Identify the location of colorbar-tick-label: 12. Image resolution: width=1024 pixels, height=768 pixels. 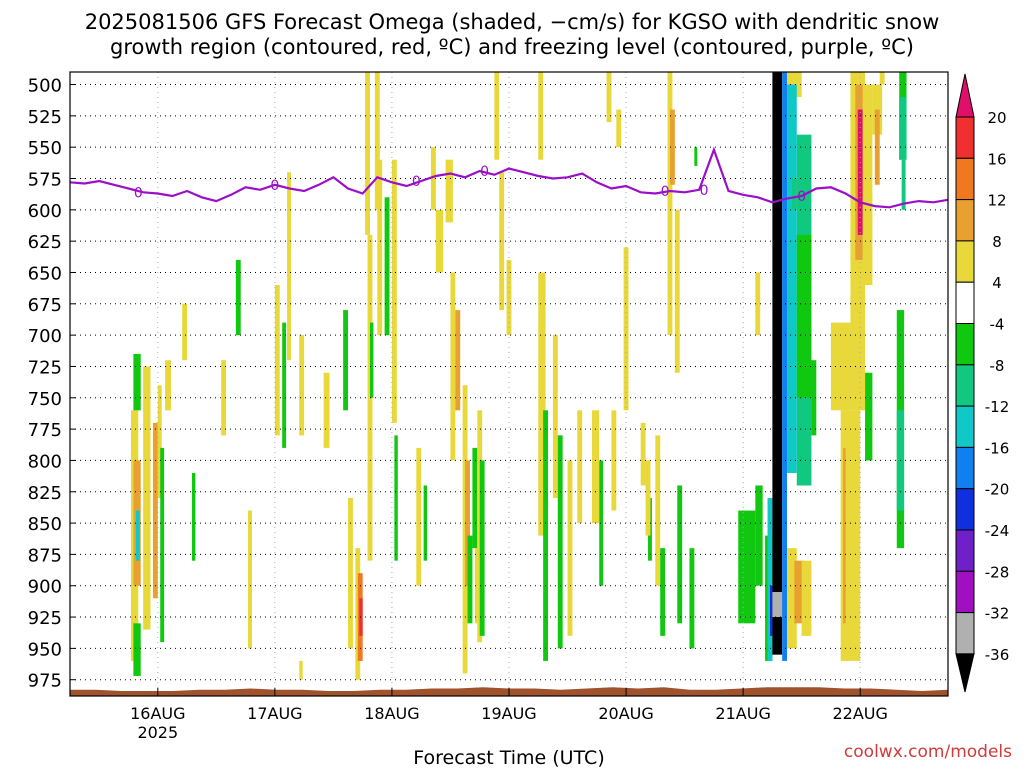
(996, 201).